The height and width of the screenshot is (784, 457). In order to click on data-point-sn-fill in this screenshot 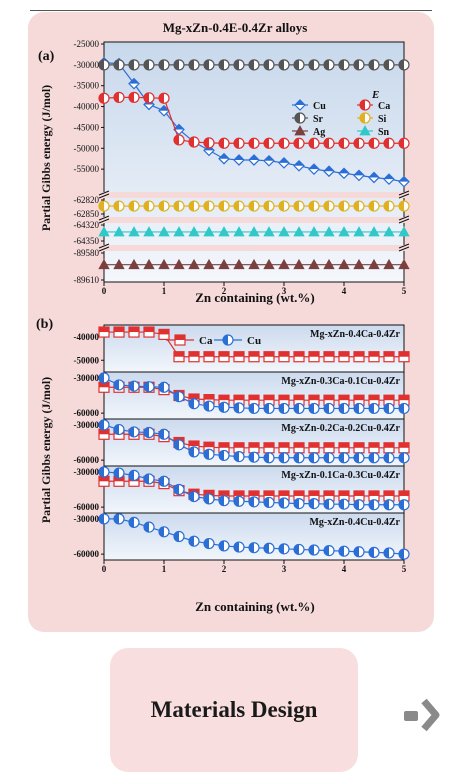, I will do `click(389, 231)`.